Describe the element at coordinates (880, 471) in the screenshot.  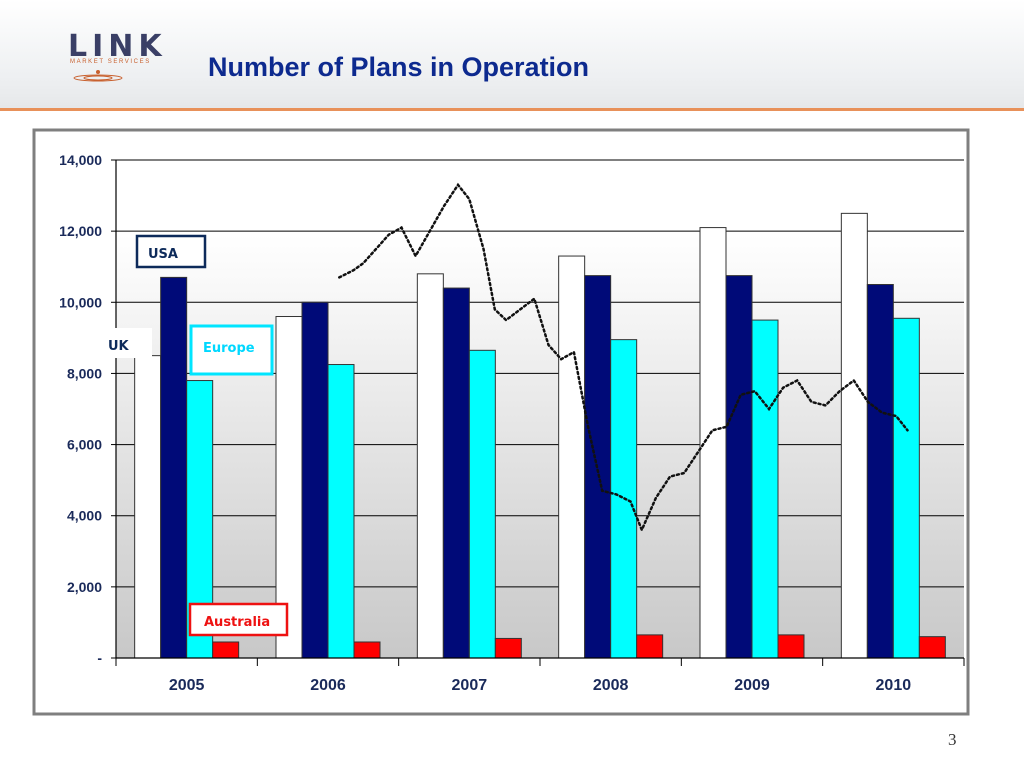
I see `bar-usa-2010` at that location.